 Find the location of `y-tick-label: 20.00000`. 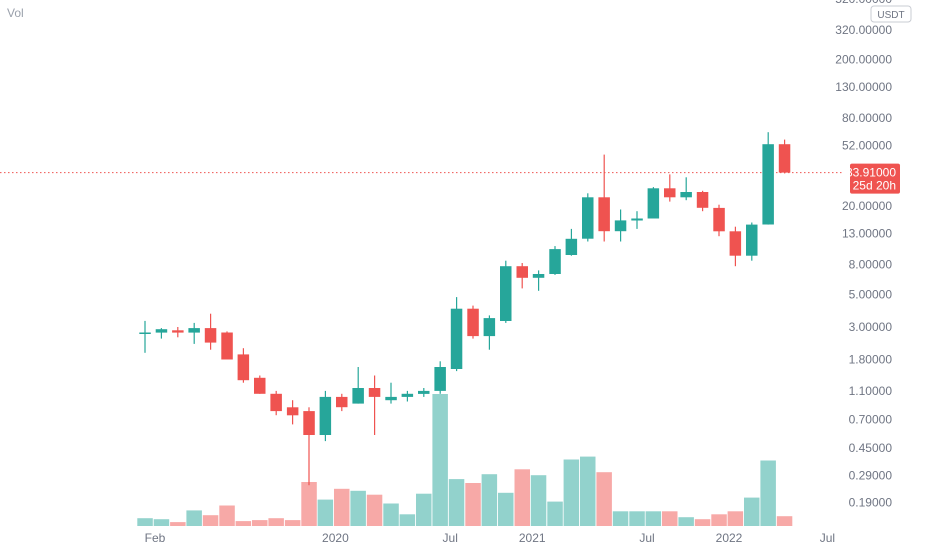

y-tick-label: 20.00000 is located at coordinates (867, 206).